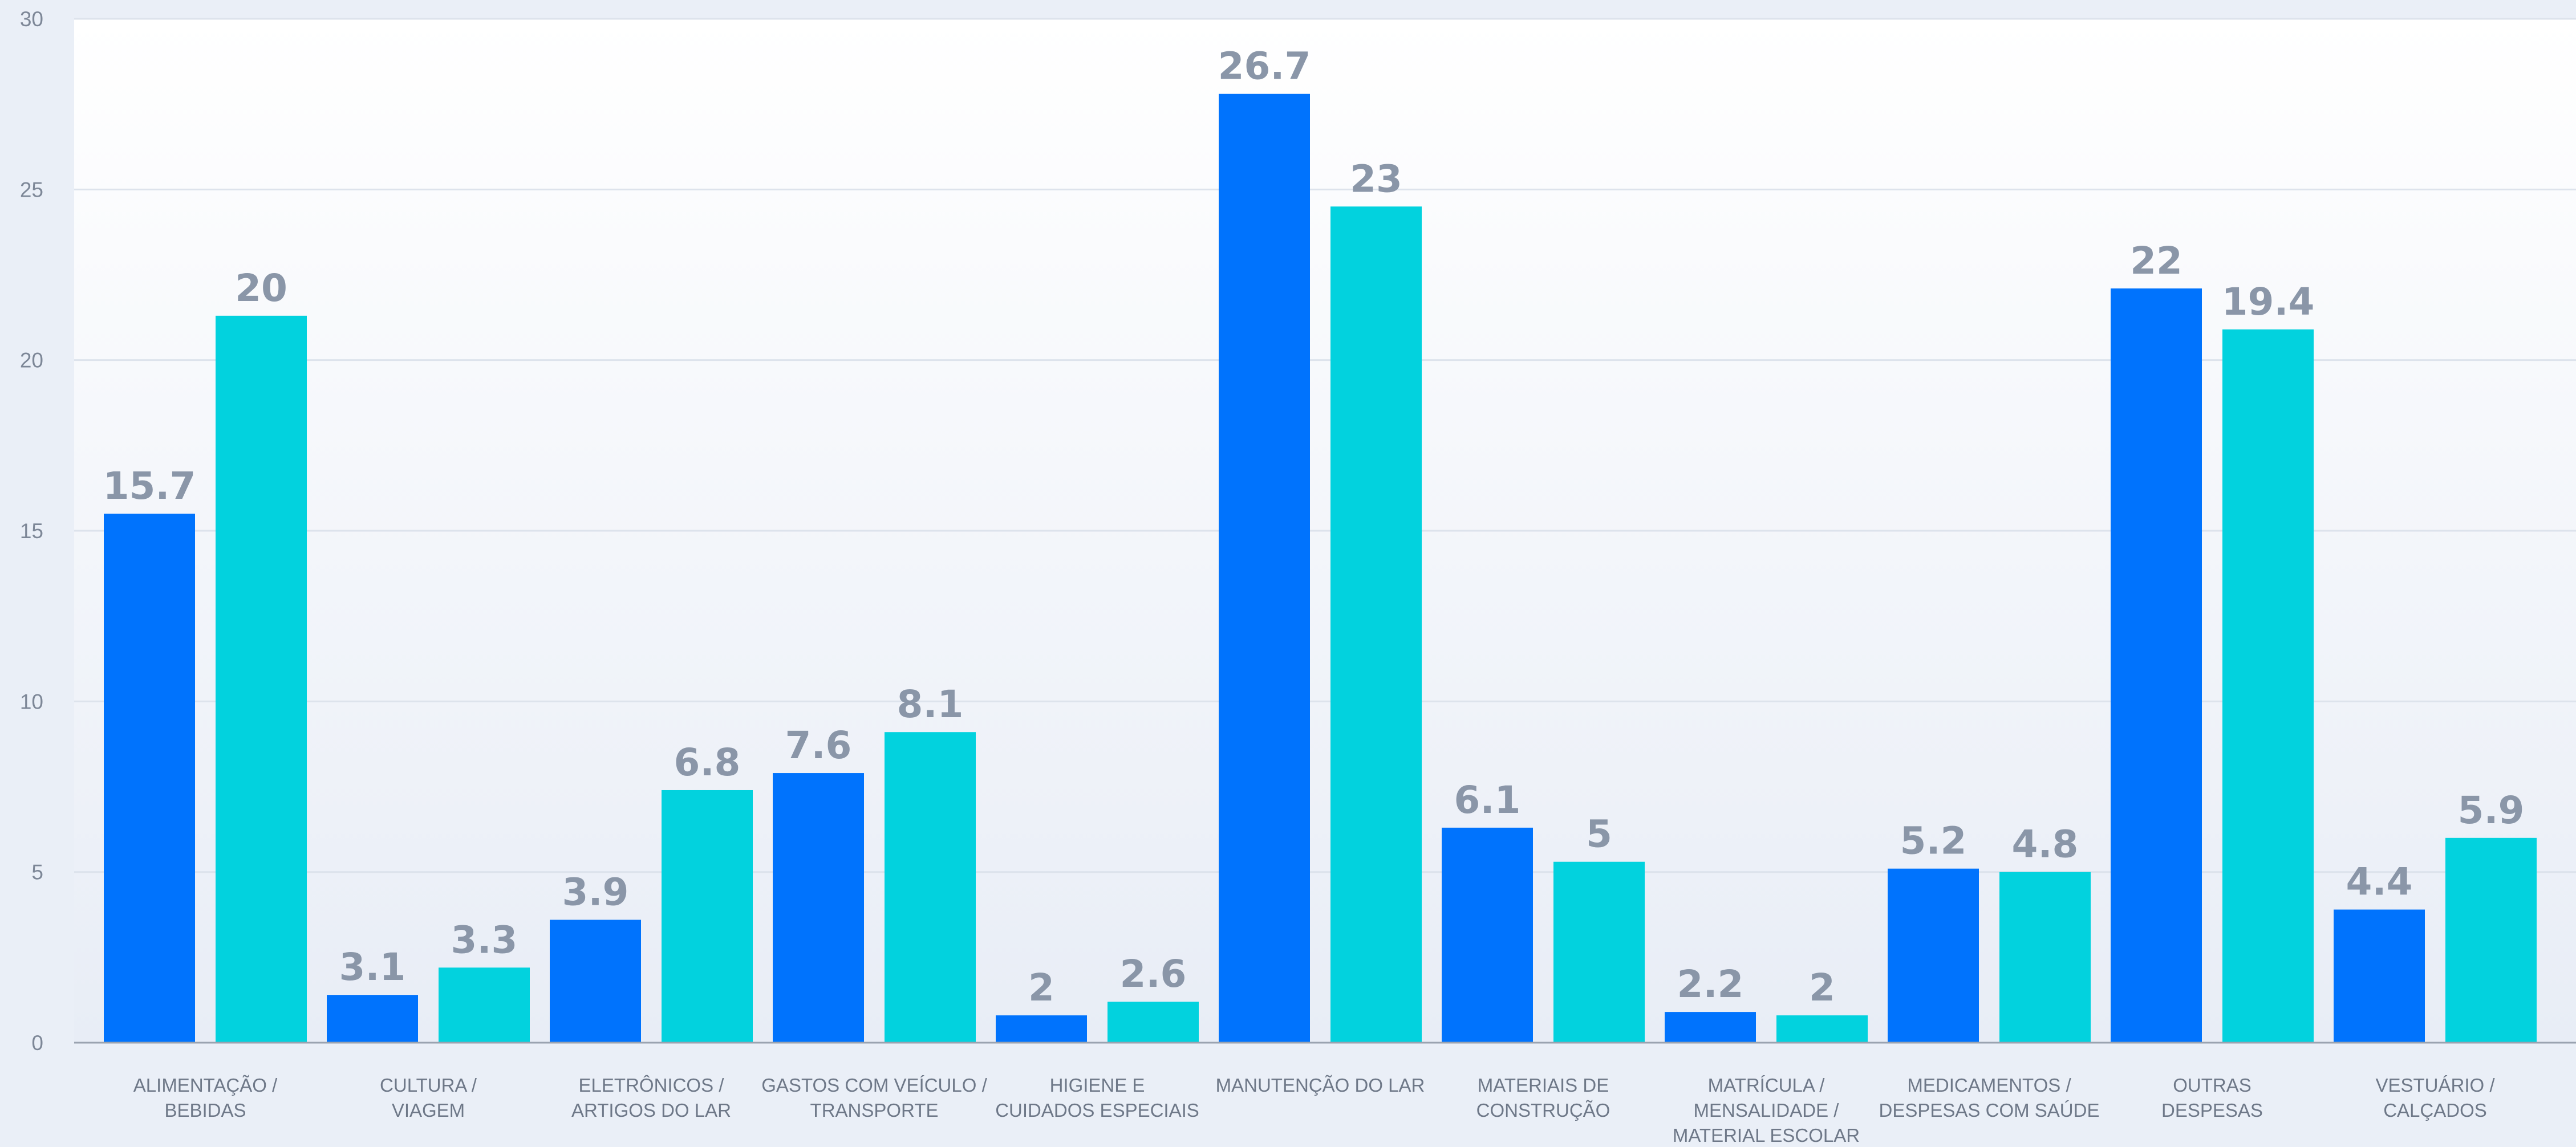  I want to click on x-tick-label: DESPESAS, so click(2212, 1110).